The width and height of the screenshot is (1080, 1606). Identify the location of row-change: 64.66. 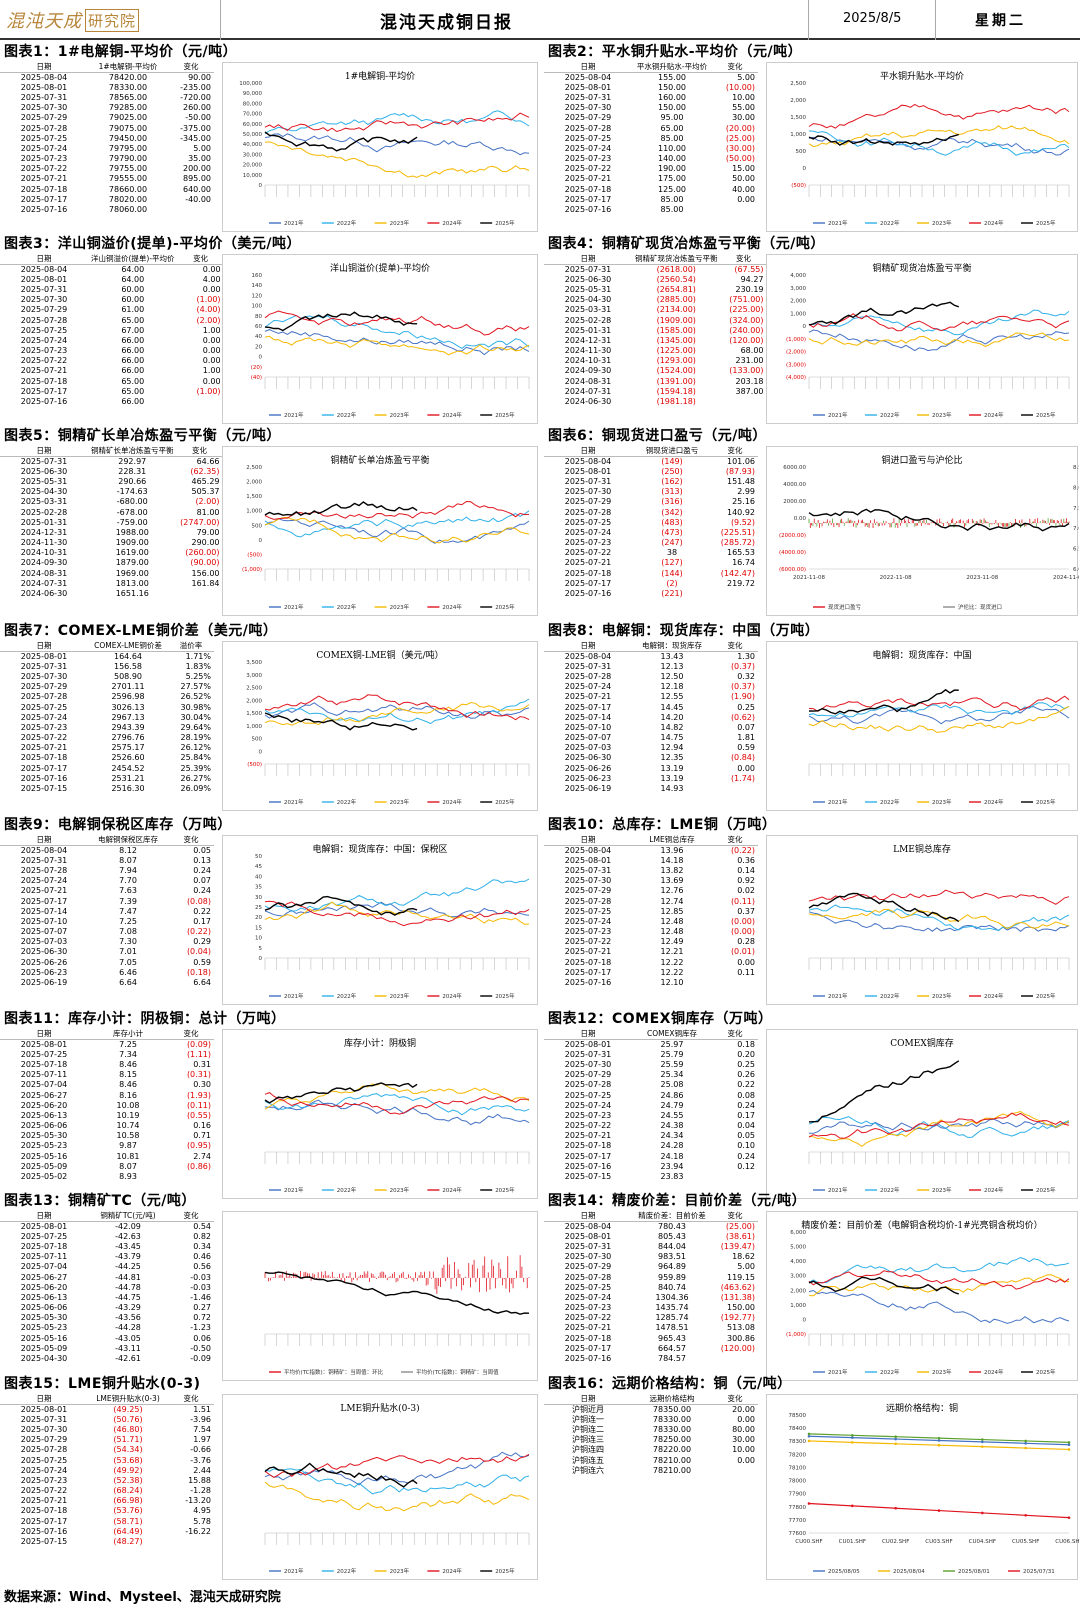
(208, 461).